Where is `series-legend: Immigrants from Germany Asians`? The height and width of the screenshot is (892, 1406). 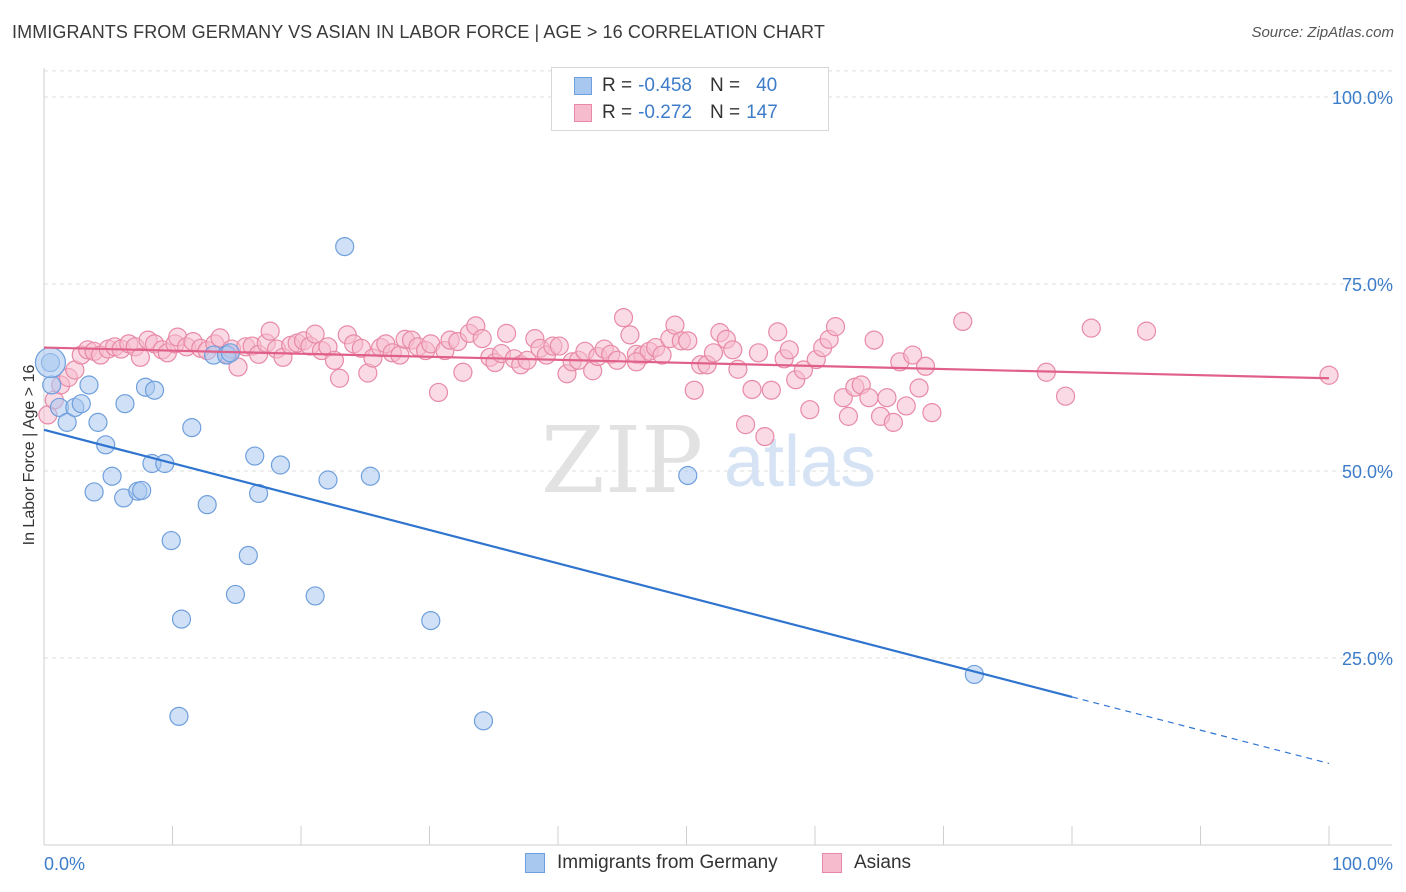
series-legend: Immigrants from Germany Asians is located at coordinates (703, 865).